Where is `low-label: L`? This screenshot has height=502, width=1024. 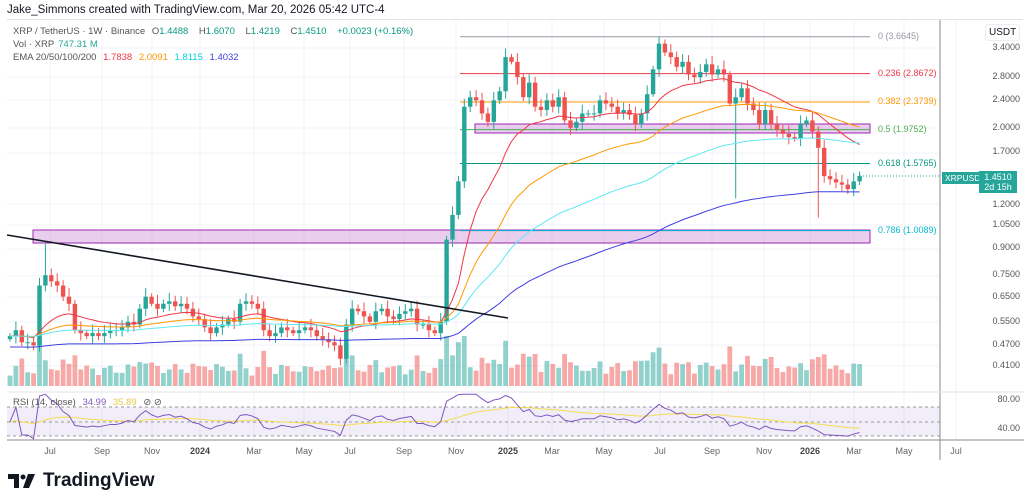
low-label: L is located at coordinates (248, 31).